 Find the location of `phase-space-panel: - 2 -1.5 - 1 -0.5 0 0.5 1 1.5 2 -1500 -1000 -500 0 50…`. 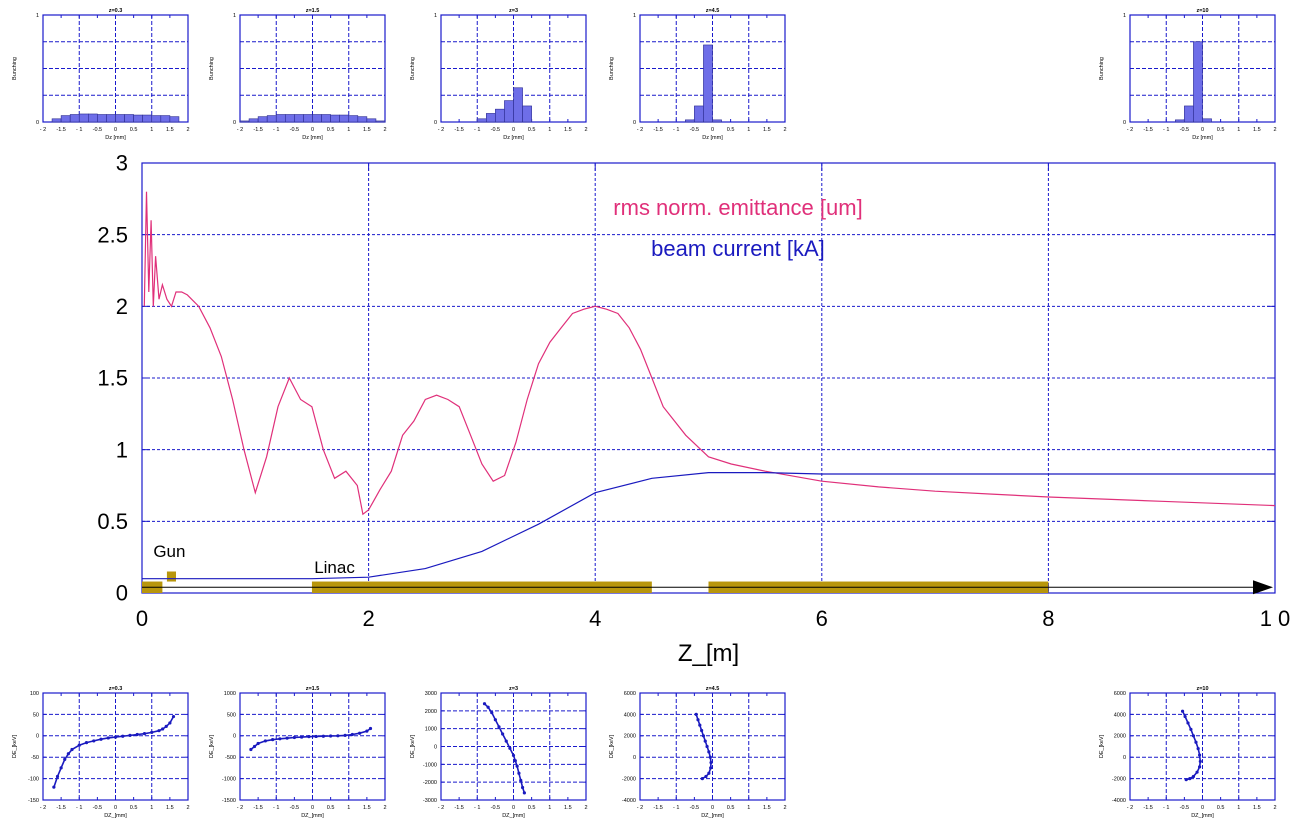

phase-space-panel: - 2 -1.5 - 1 -0.5 0 0.5 1 1.5 2 -1500 -1000 -500 0 50… is located at coordinates (298, 752).